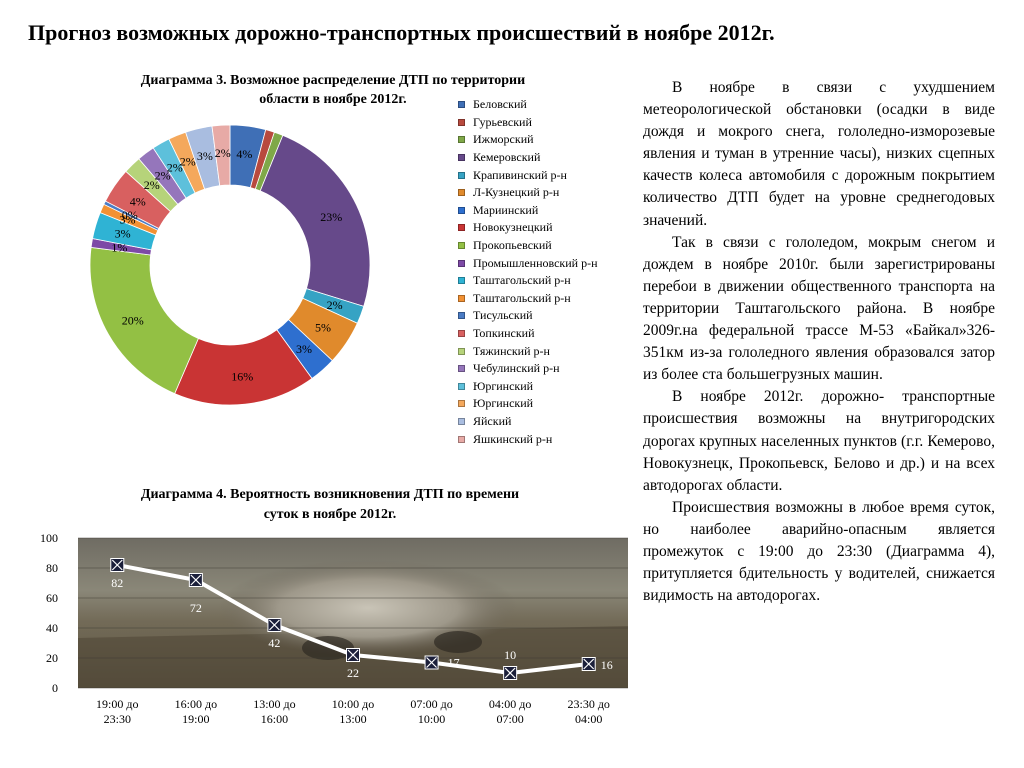 This screenshot has height=768, width=1024. I want to click on legend-label: Чебулинский р-н, so click(516, 368).